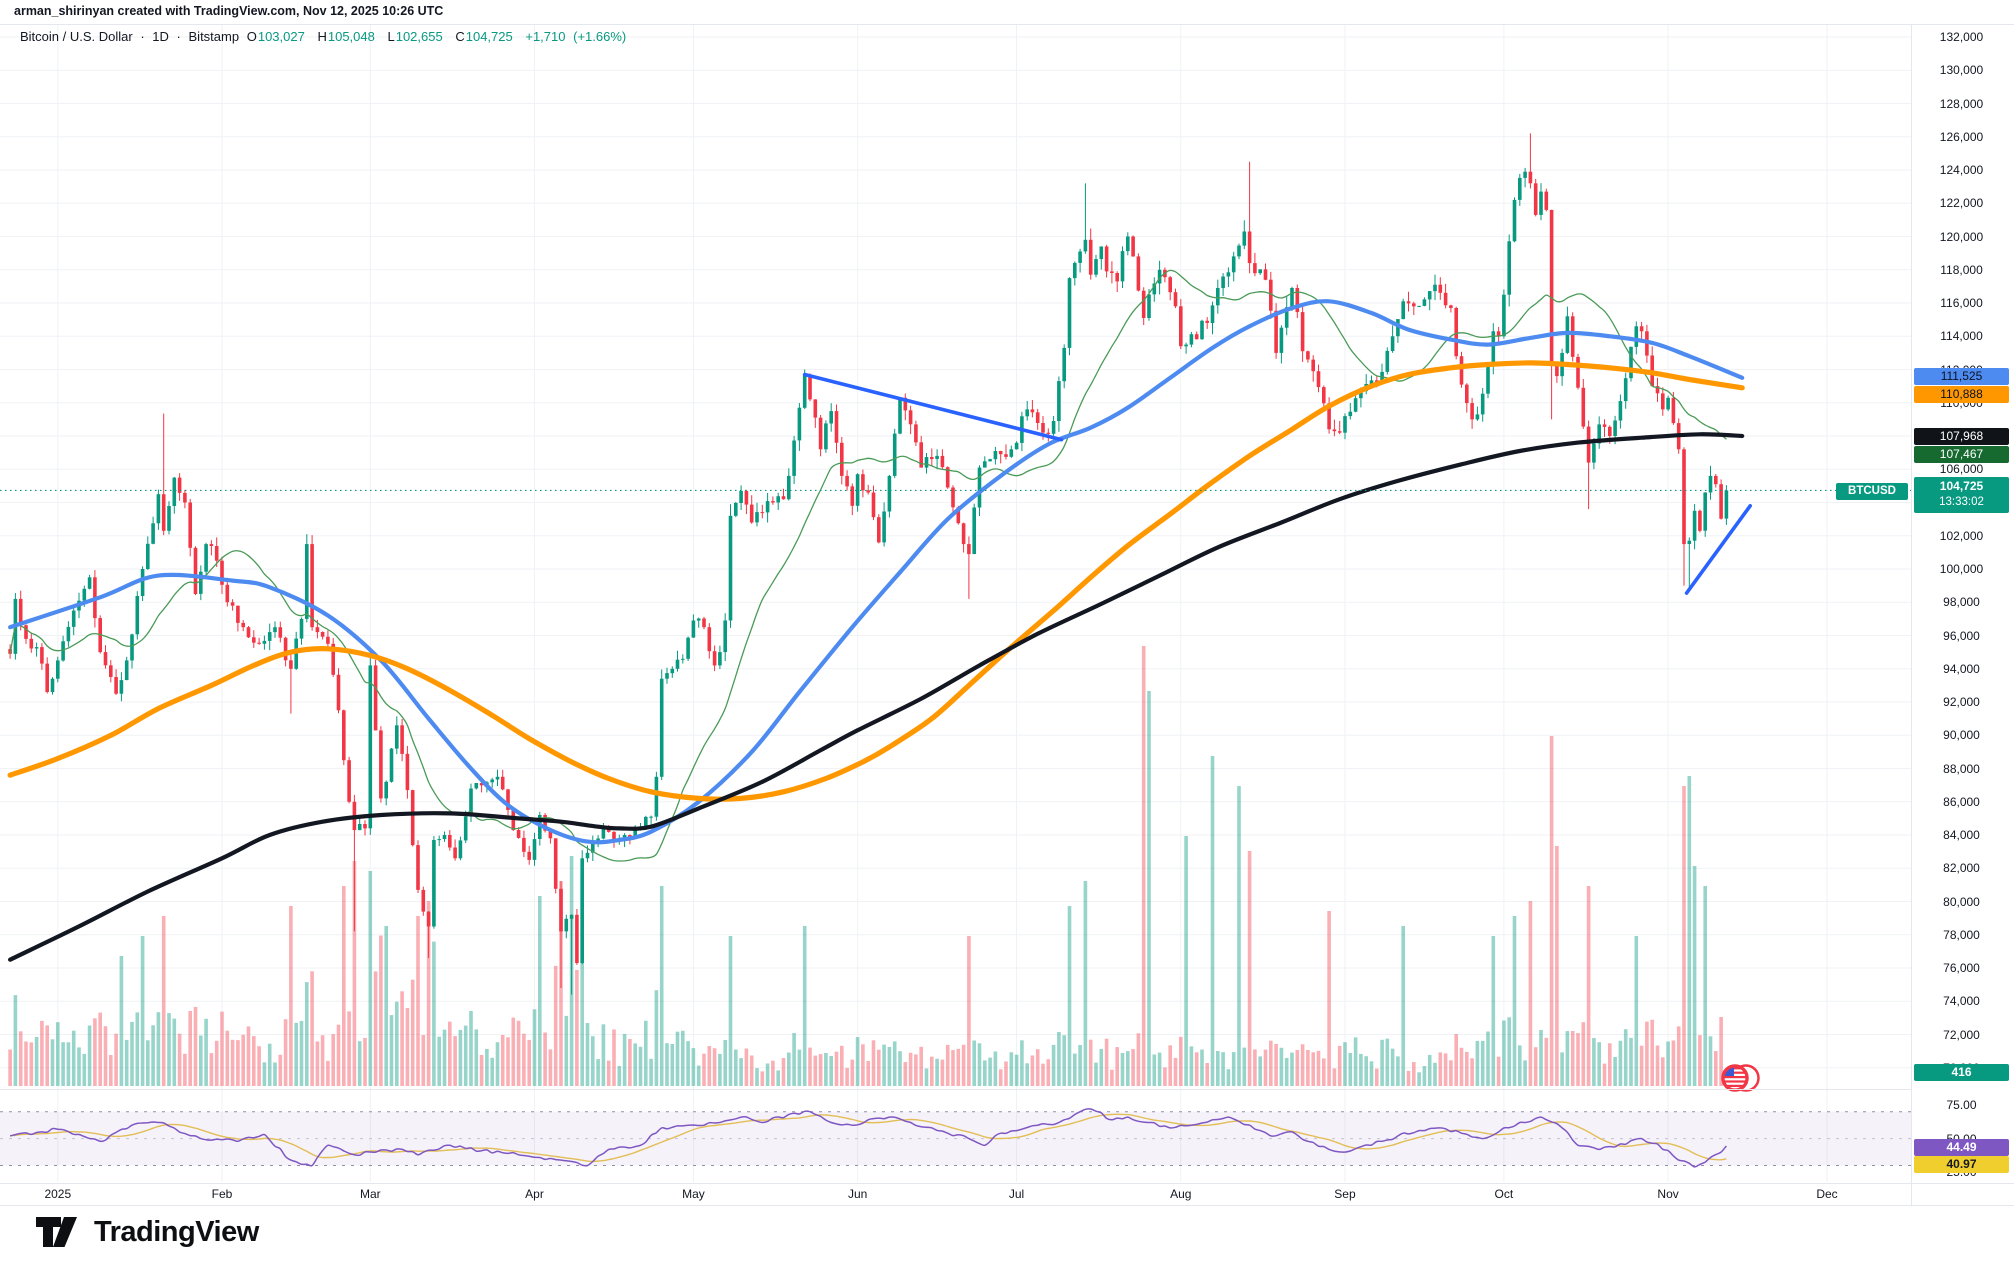 This screenshot has width=2014, height=1269. Describe the element at coordinates (222, 1194) in the screenshot. I see `time-axis-label: Feb` at that location.